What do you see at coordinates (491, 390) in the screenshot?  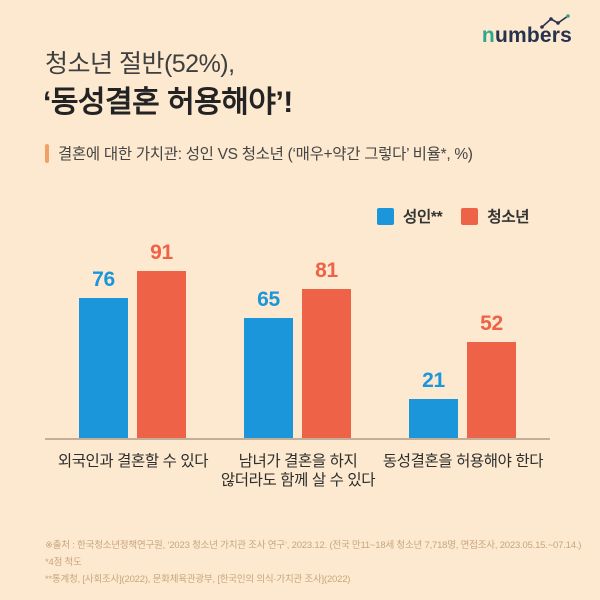 I see `bar-youth-group3` at bounding box center [491, 390].